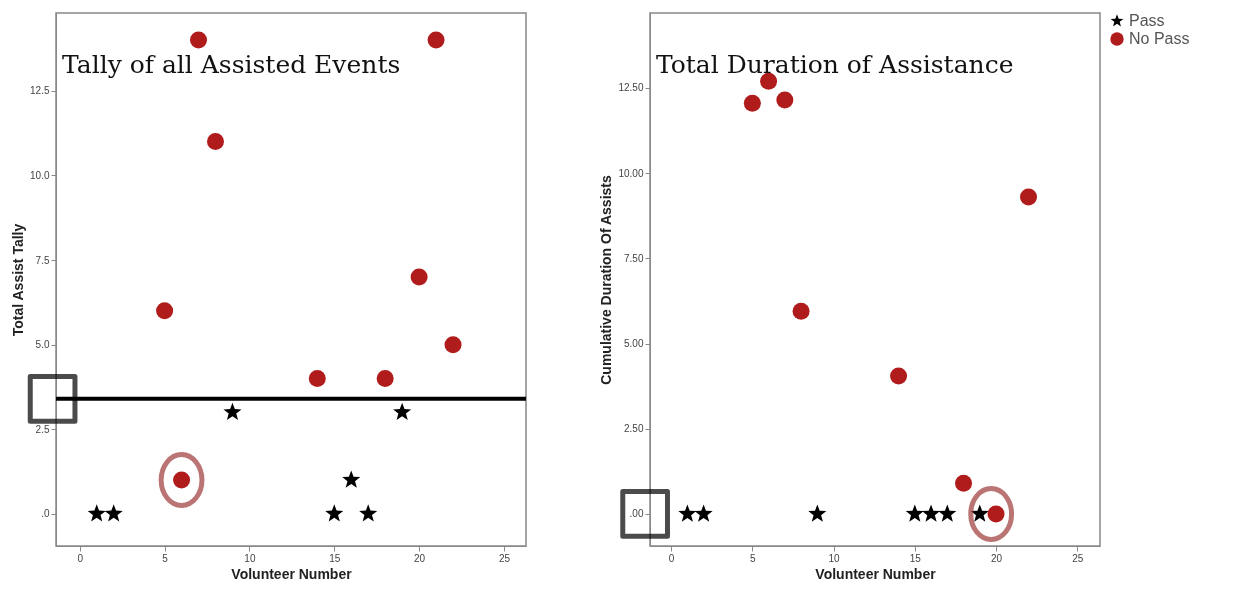 This screenshot has height=593, width=1237. What do you see at coordinates (40, 91) in the screenshot?
I see `y-tick-label: 12.5` at bounding box center [40, 91].